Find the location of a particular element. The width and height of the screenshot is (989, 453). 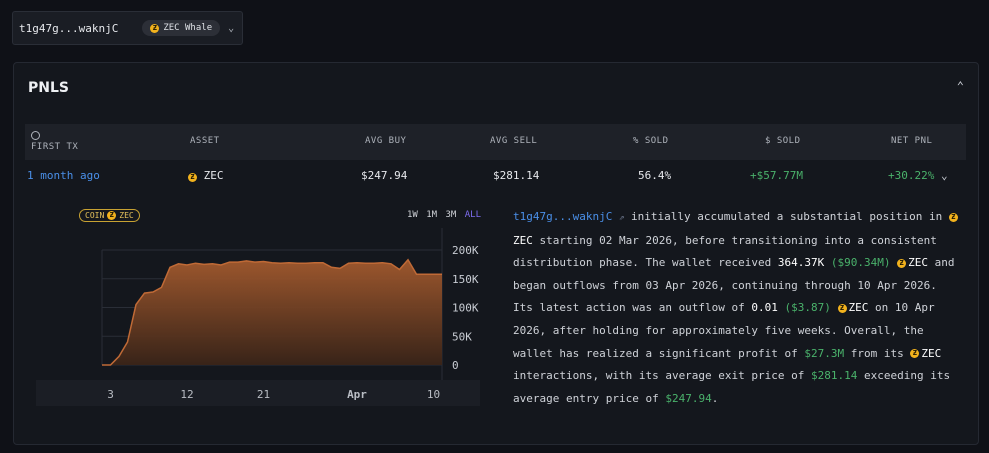

y-tick-label: 150K is located at coordinates (465, 279).